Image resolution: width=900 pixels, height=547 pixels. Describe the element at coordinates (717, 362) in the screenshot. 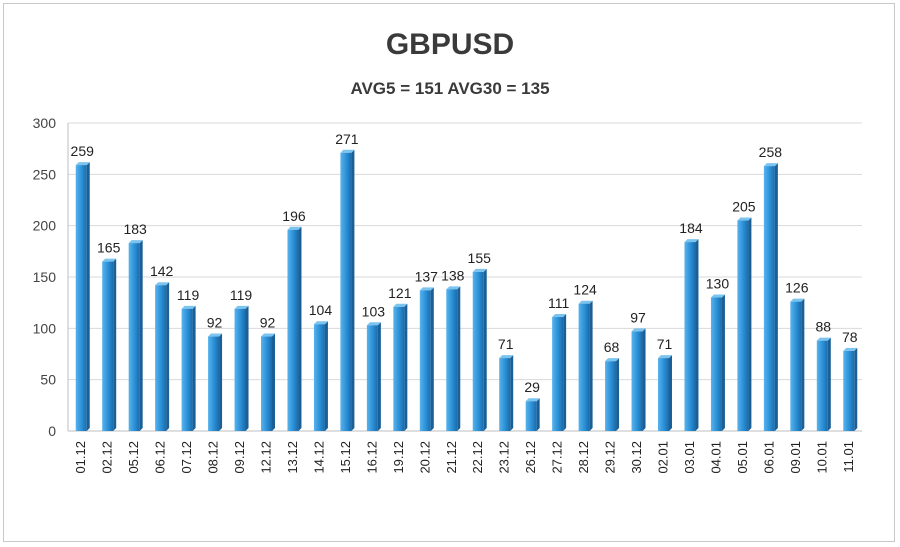

I see `bar-04.01` at that location.